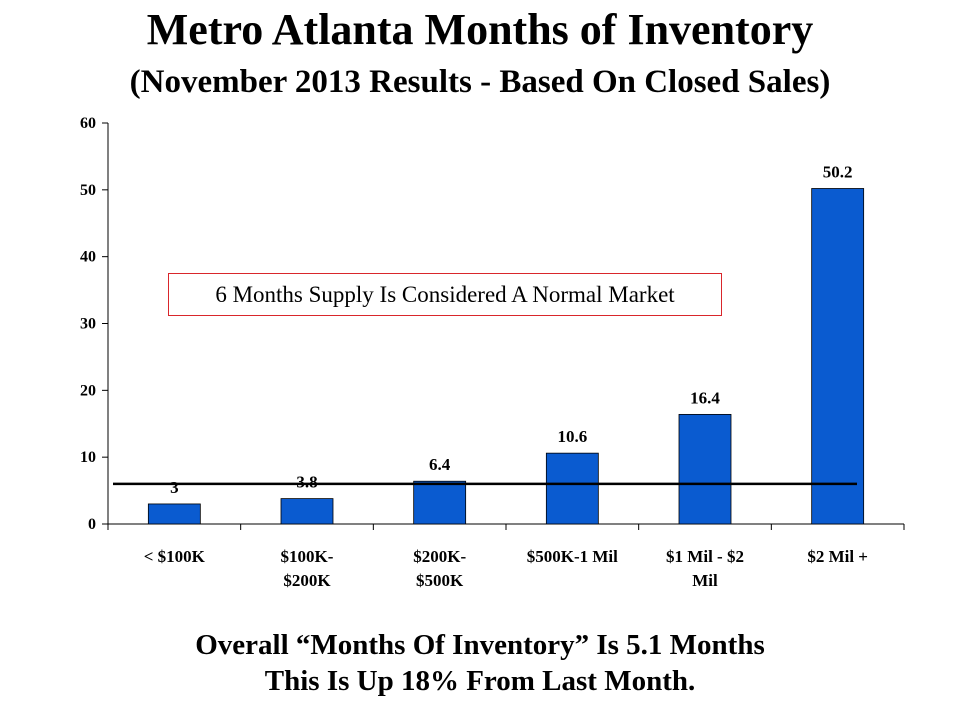 The height and width of the screenshot is (720, 960). I want to click on x-category-label: Mil, so click(705, 580).